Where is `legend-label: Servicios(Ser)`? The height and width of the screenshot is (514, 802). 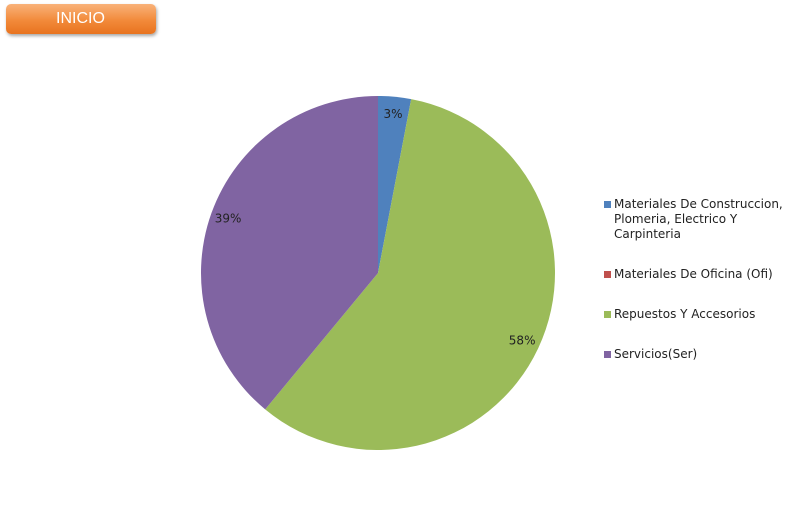
legend-label: Servicios(Ser) is located at coordinates (656, 354).